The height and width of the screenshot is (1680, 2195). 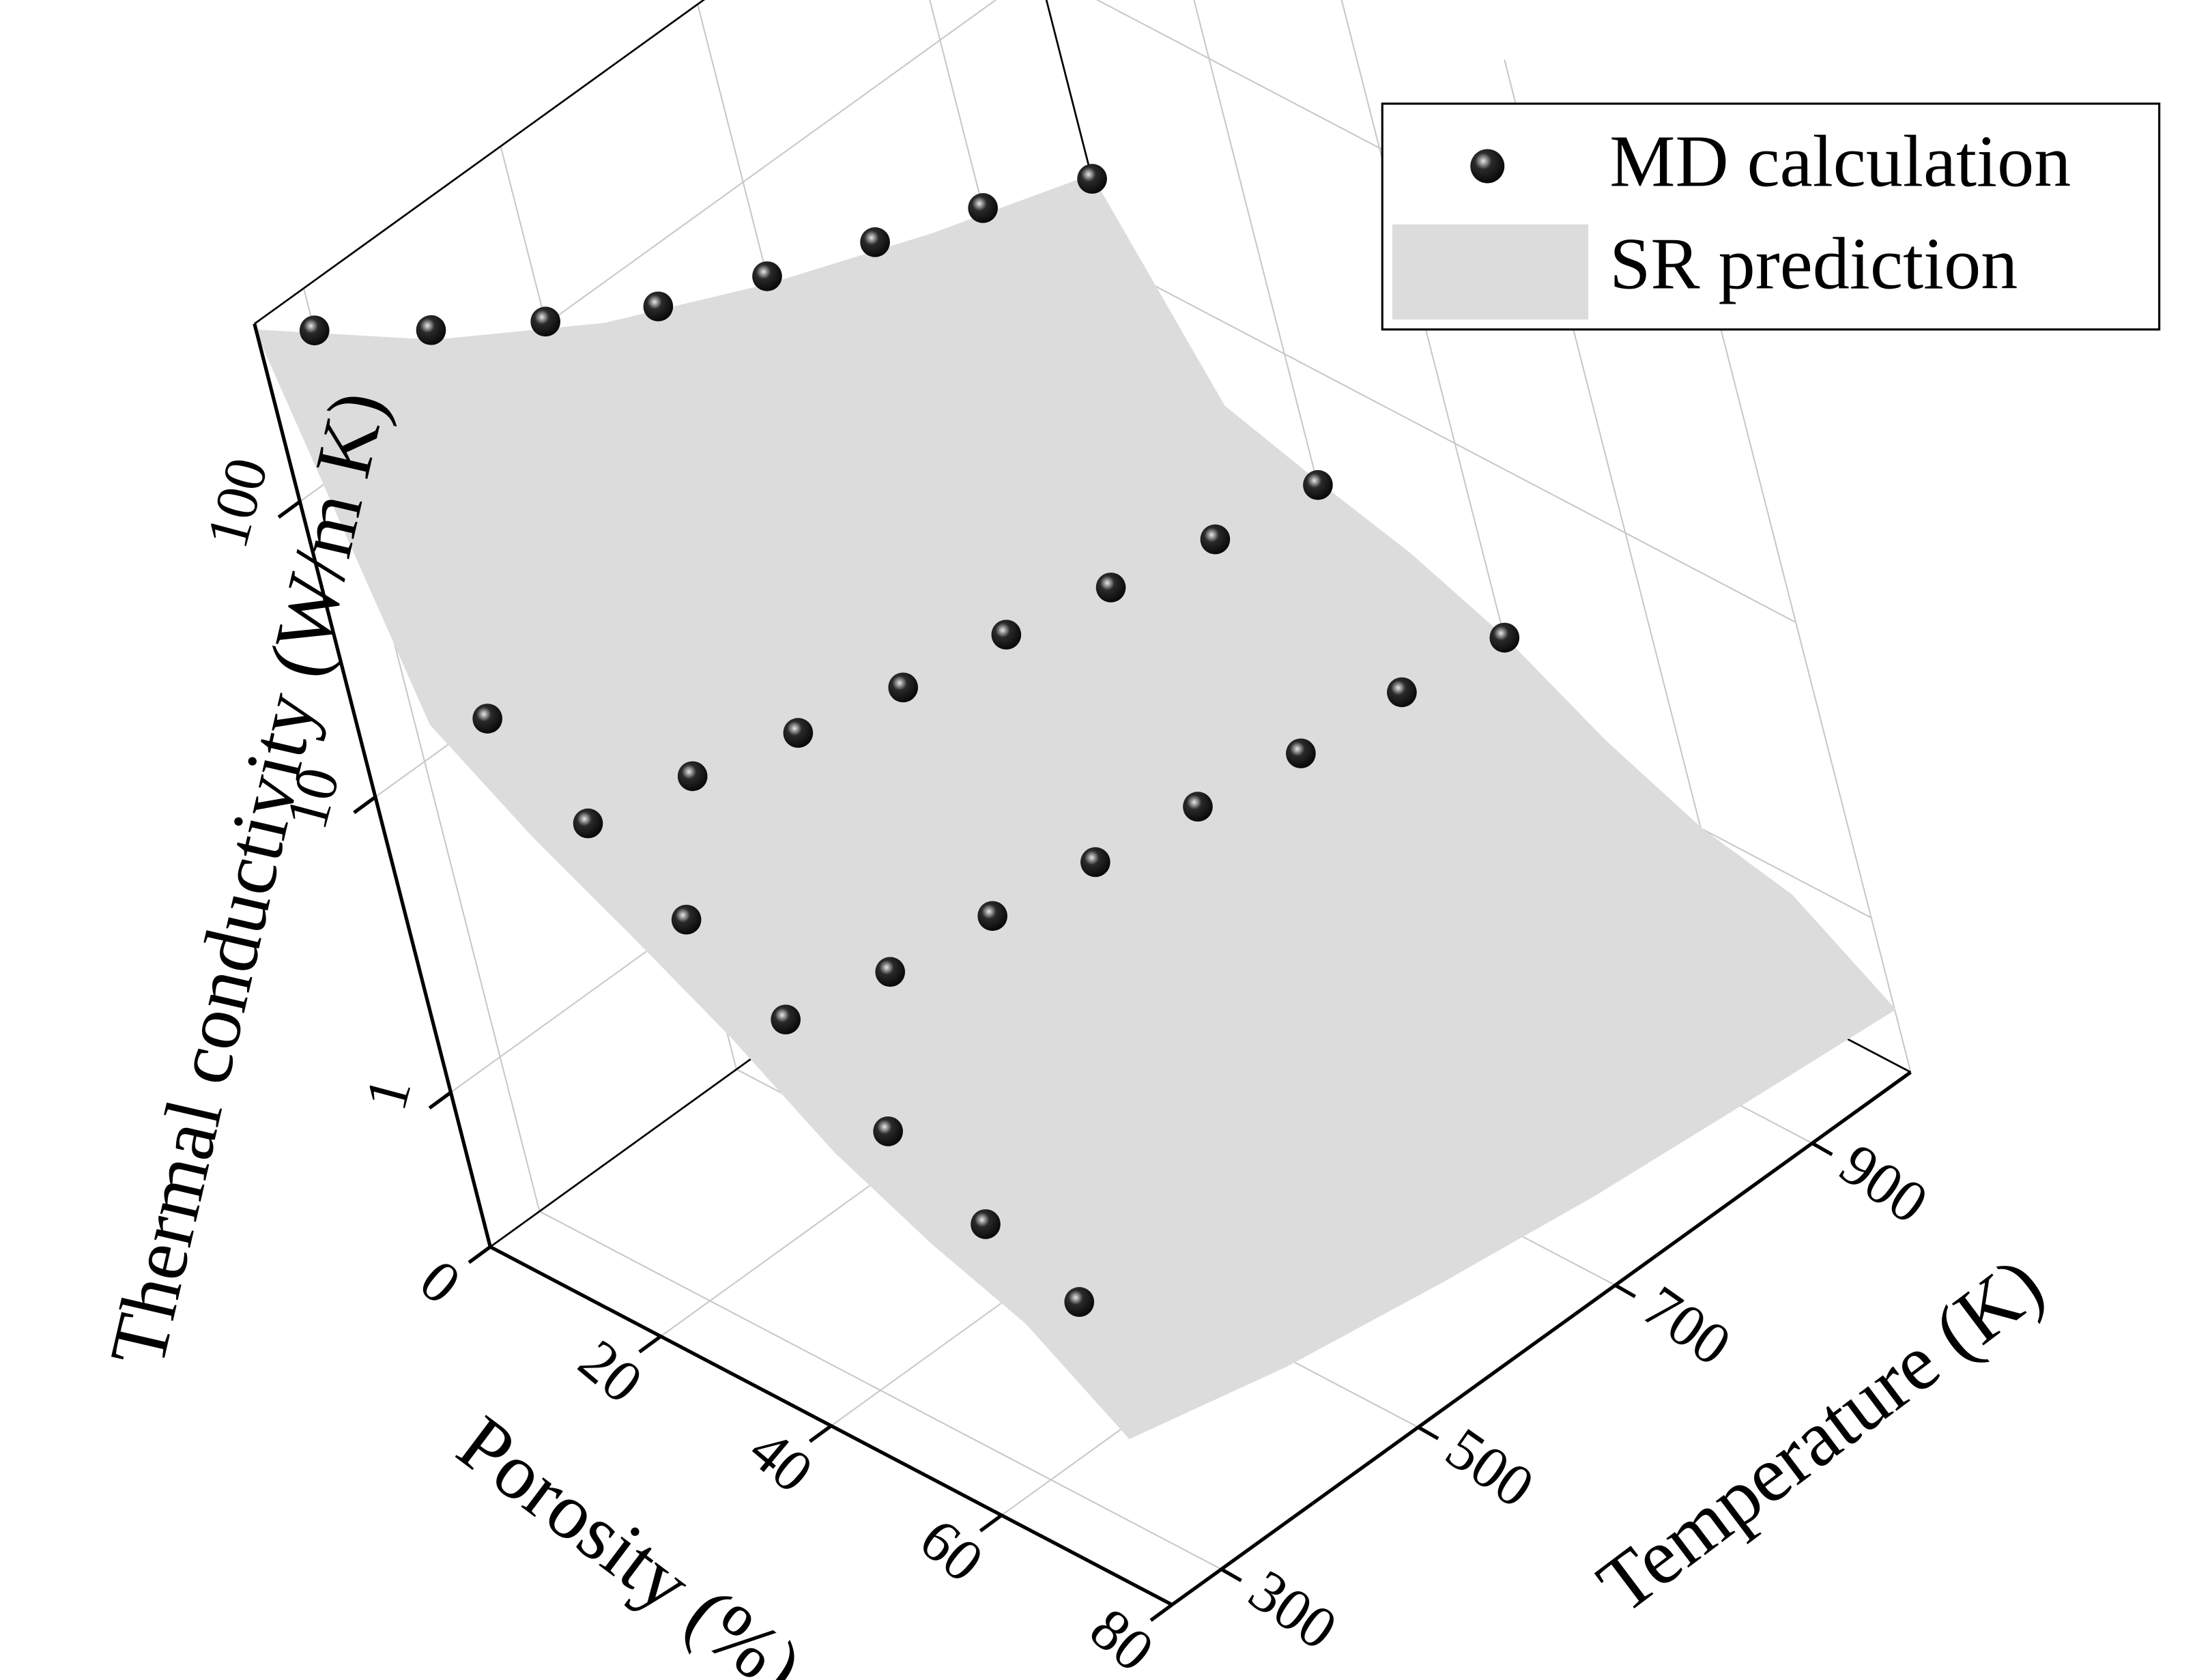 I want to click on y-axis-line, so click(x=1541, y=1338).